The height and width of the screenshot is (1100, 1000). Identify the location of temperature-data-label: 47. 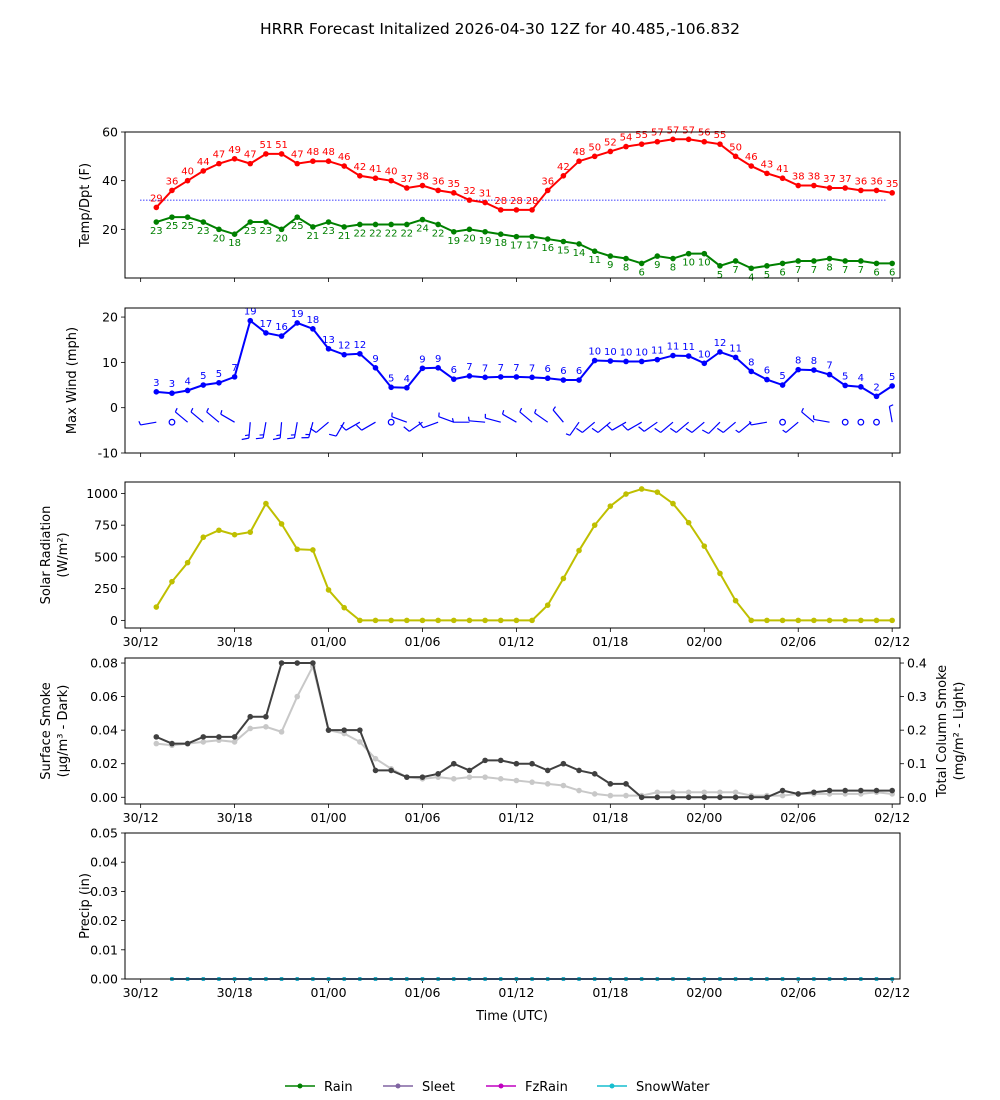
(297, 155).